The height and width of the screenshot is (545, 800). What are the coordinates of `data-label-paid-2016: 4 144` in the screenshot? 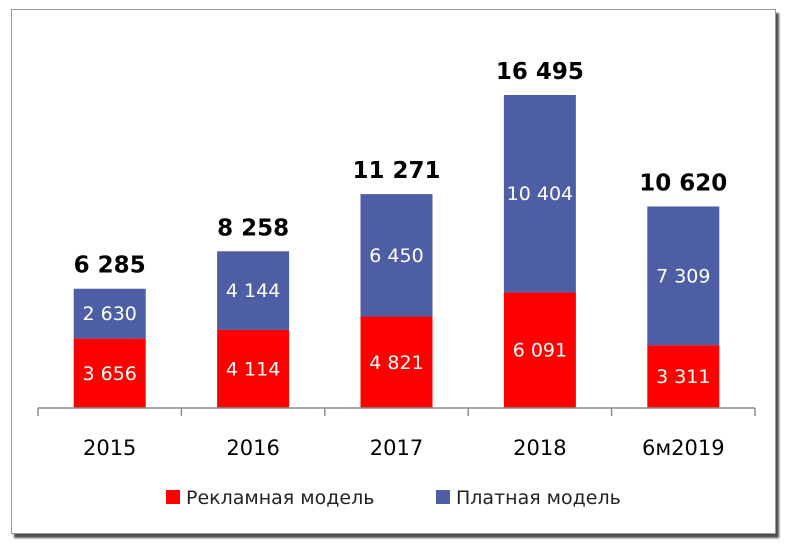 It's located at (253, 291).